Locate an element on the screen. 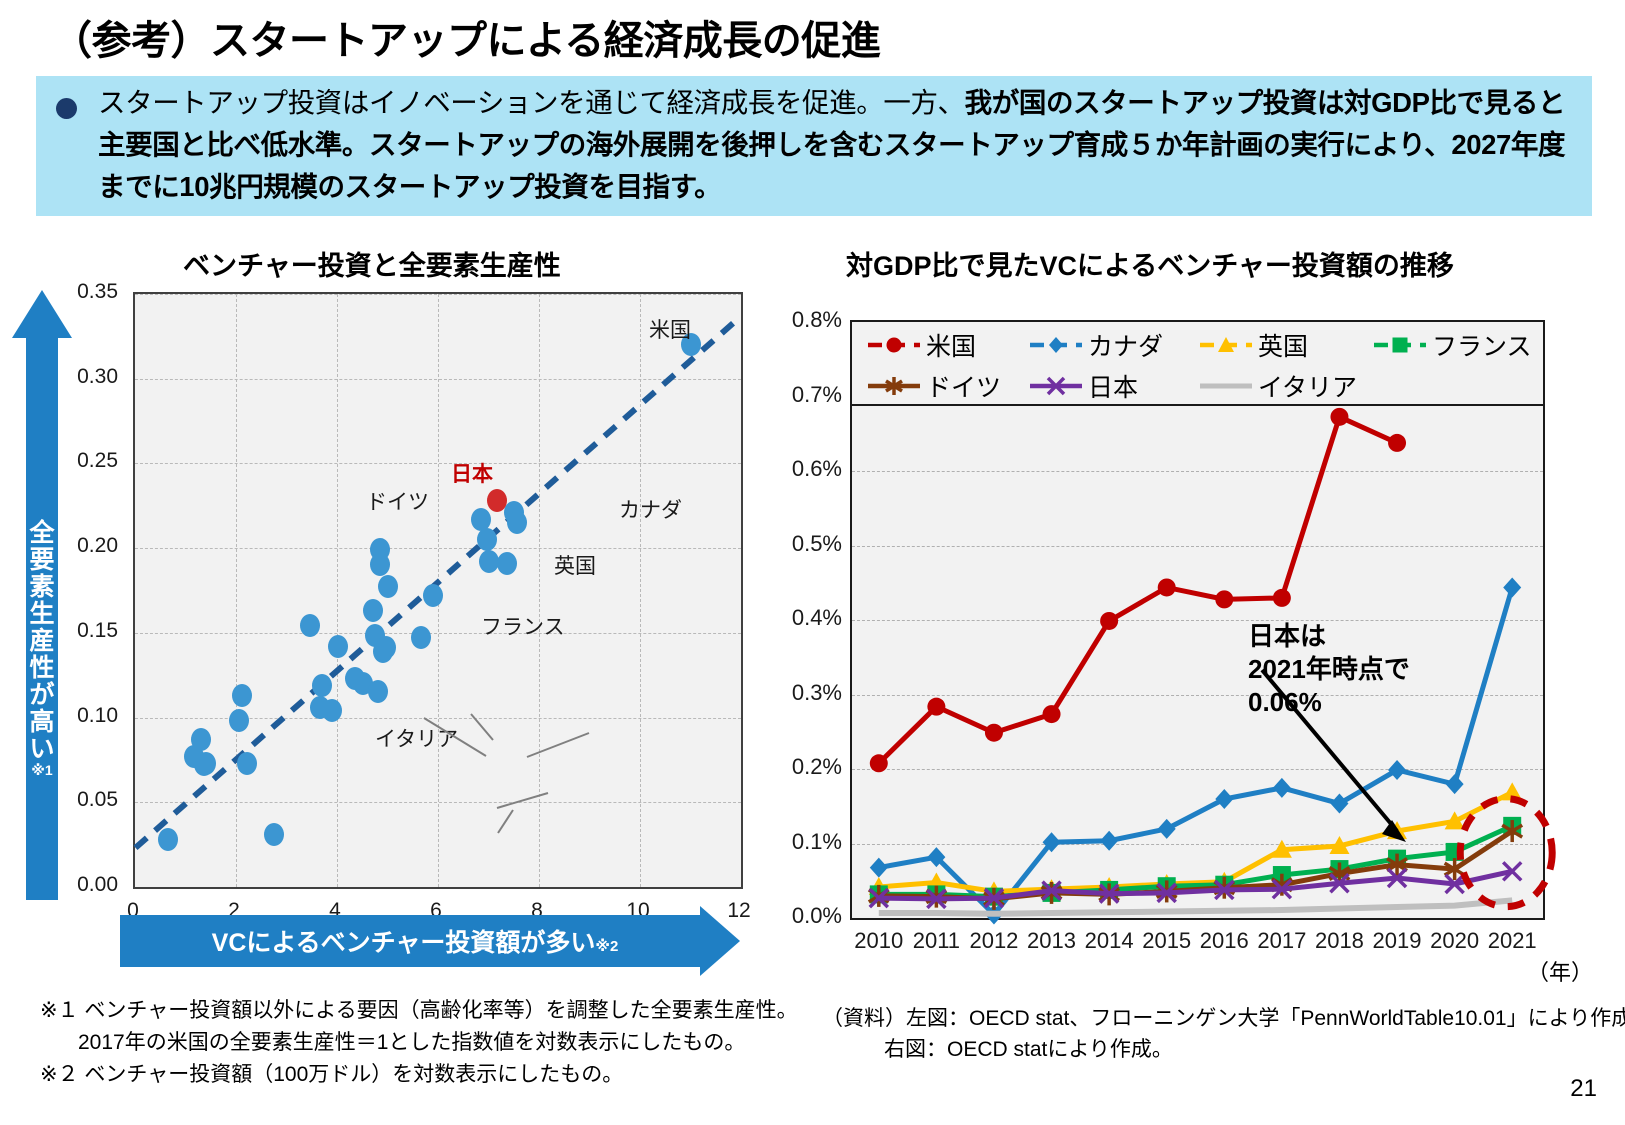 This screenshot has width=1625, height=1125. x-tick-label: 2020 is located at coordinates (1455, 940).